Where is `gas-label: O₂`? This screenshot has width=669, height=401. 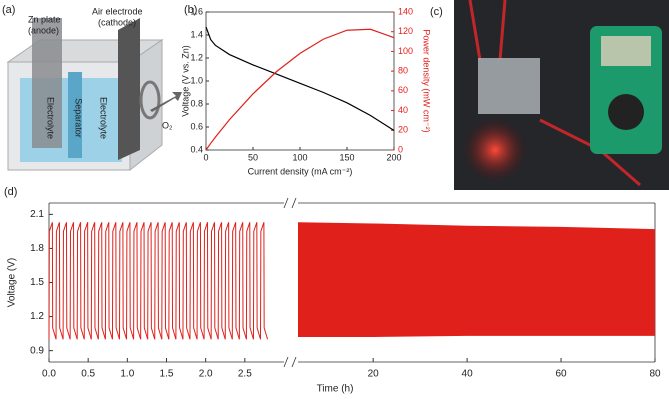 gas-label: O₂ is located at coordinates (167, 125).